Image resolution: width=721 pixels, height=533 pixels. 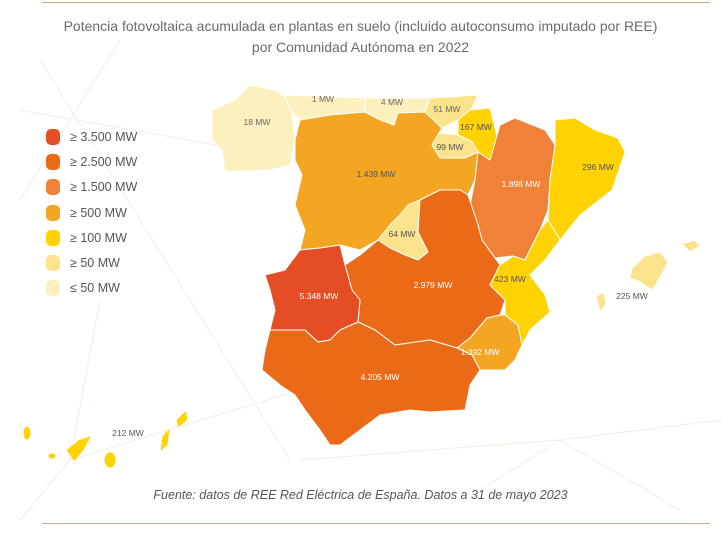 What do you see at coordinates (598, 167) in the screenshot?
I see `label-cataluna: 296 MW` at bounding box center [598, 167].